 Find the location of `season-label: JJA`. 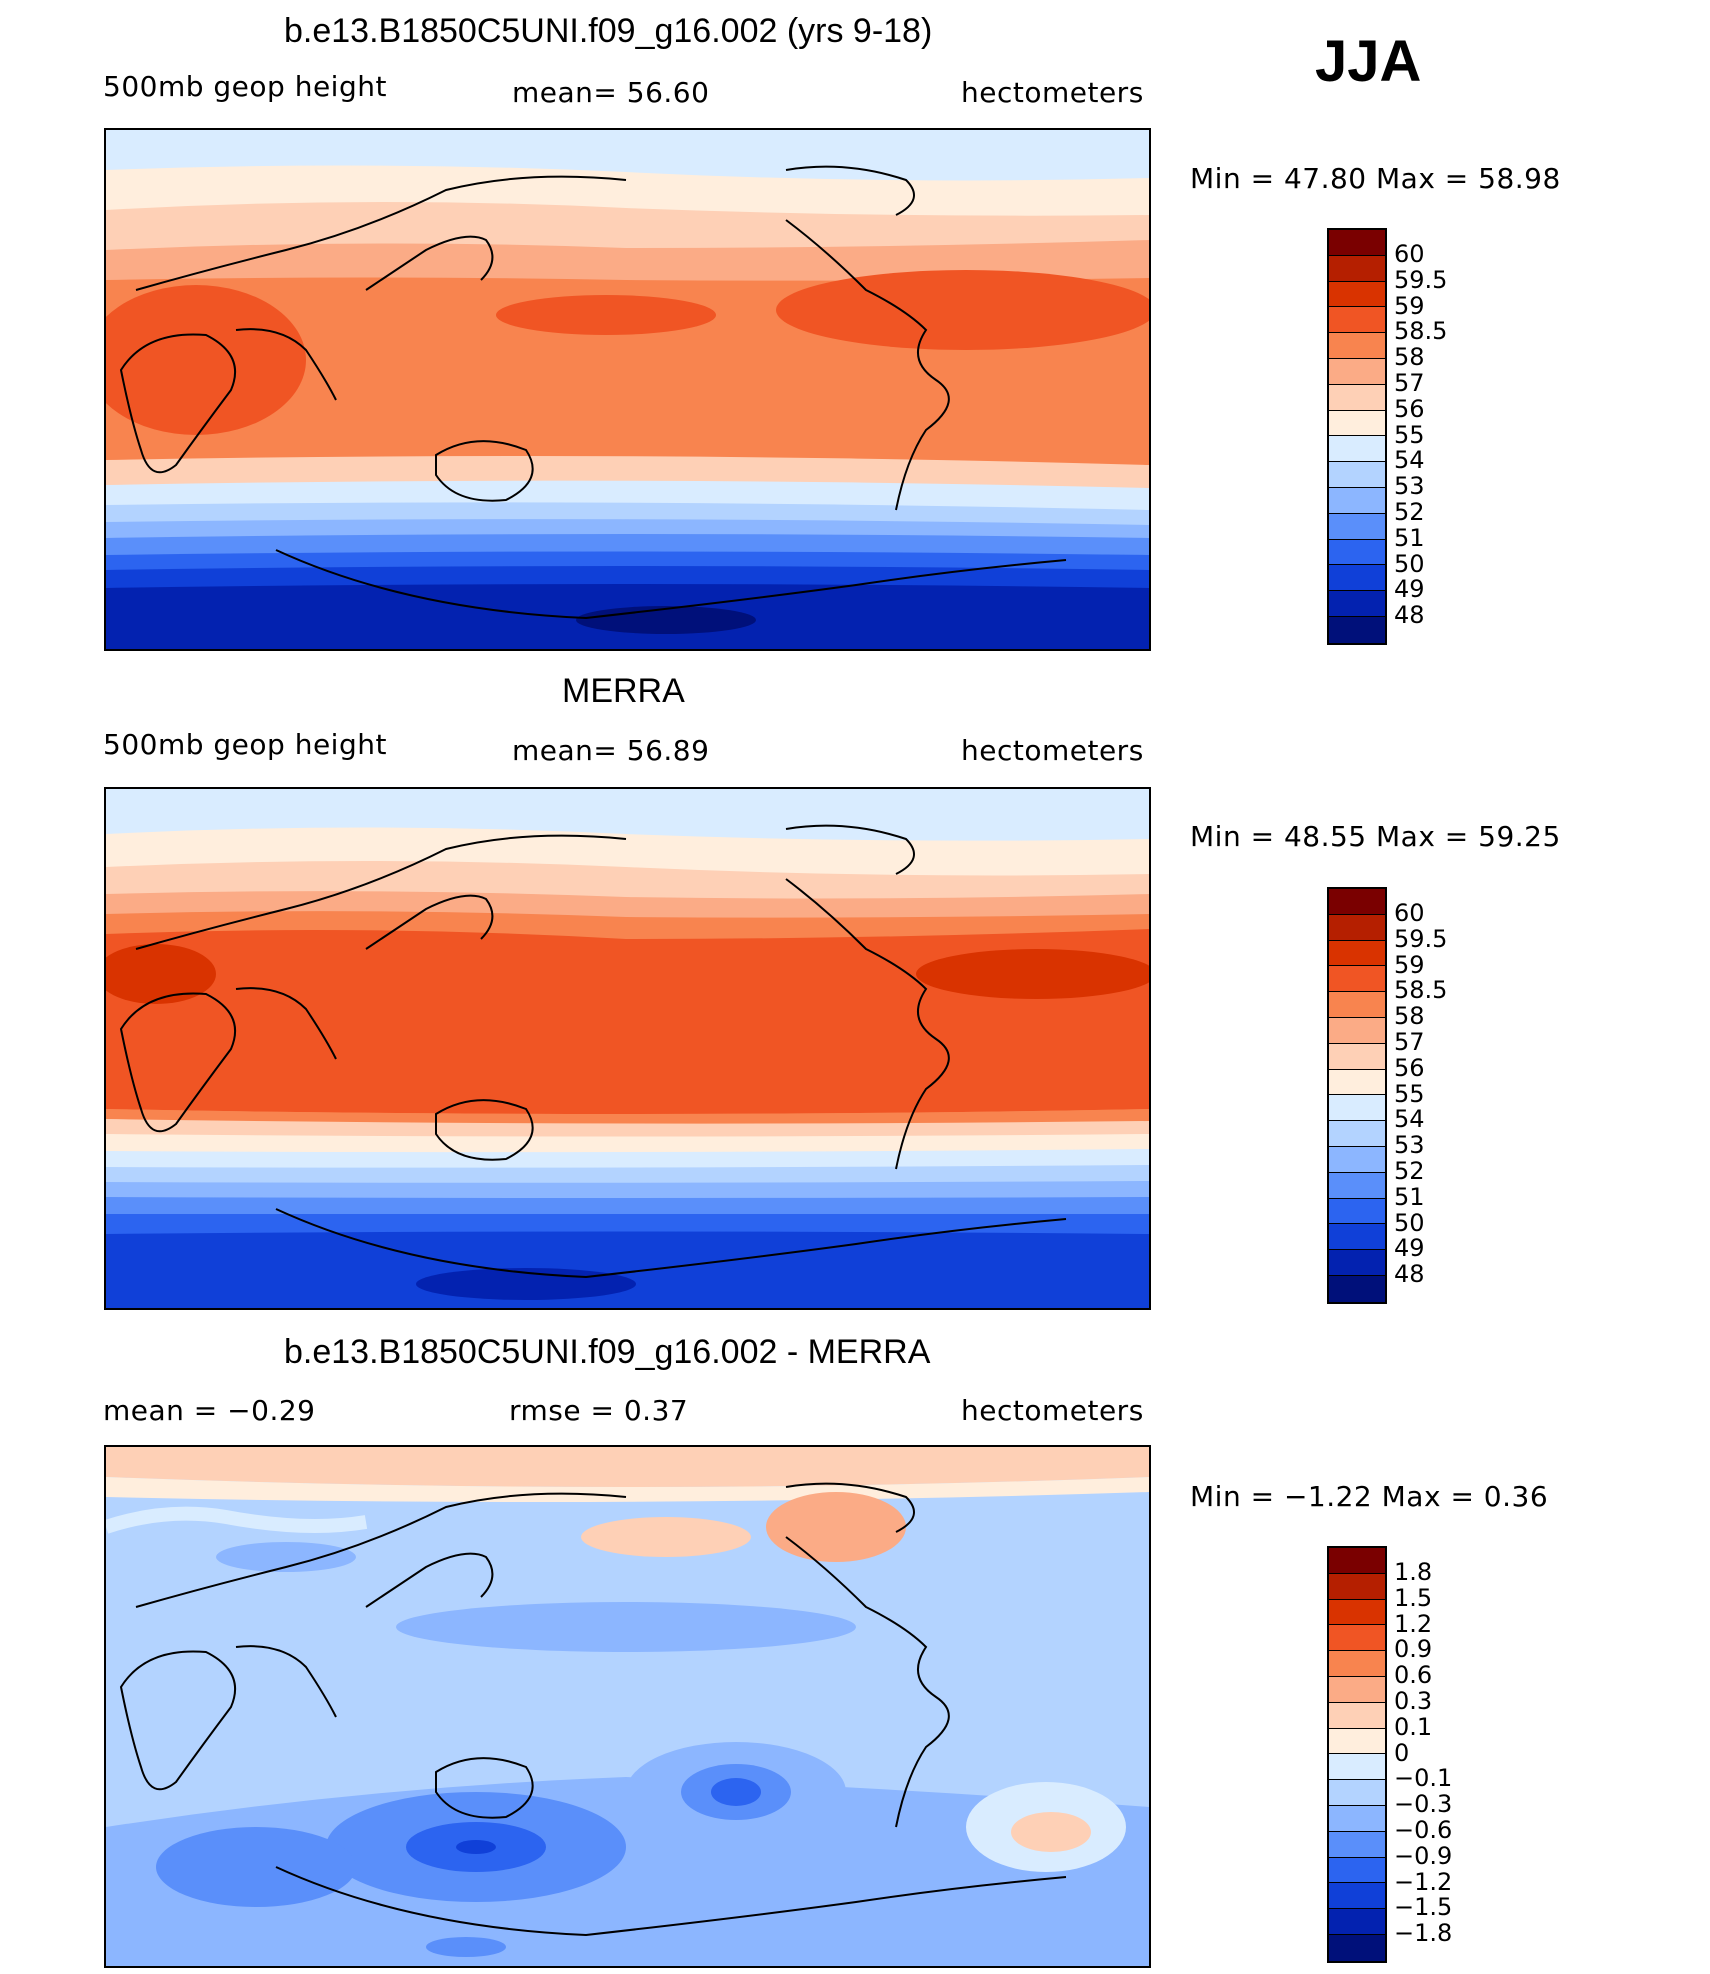

season-label: JJA is located at coordinates (1368, 61).